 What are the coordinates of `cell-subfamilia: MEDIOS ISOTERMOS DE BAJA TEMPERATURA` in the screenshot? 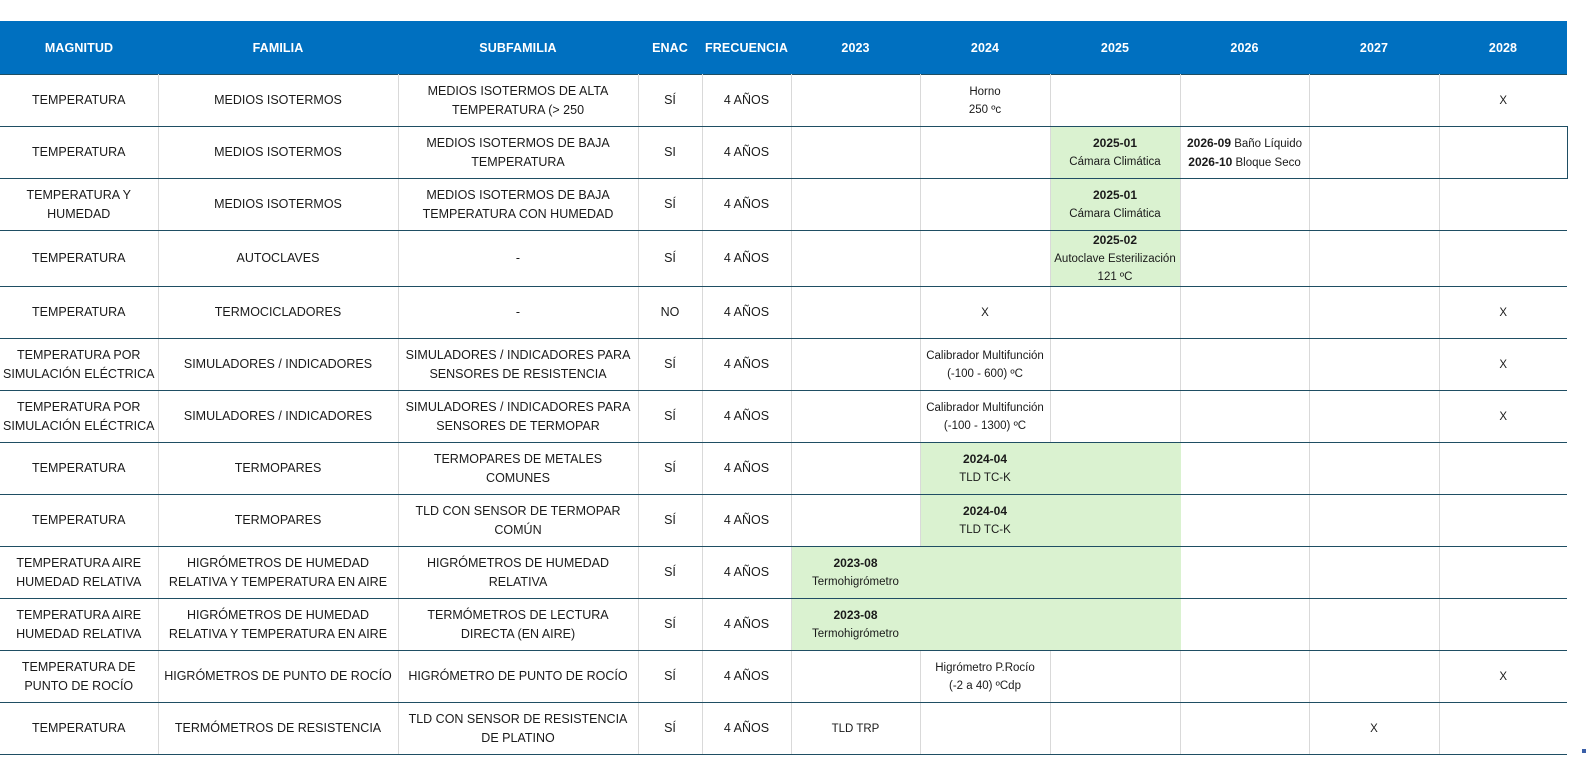 It's located at (518, 152).